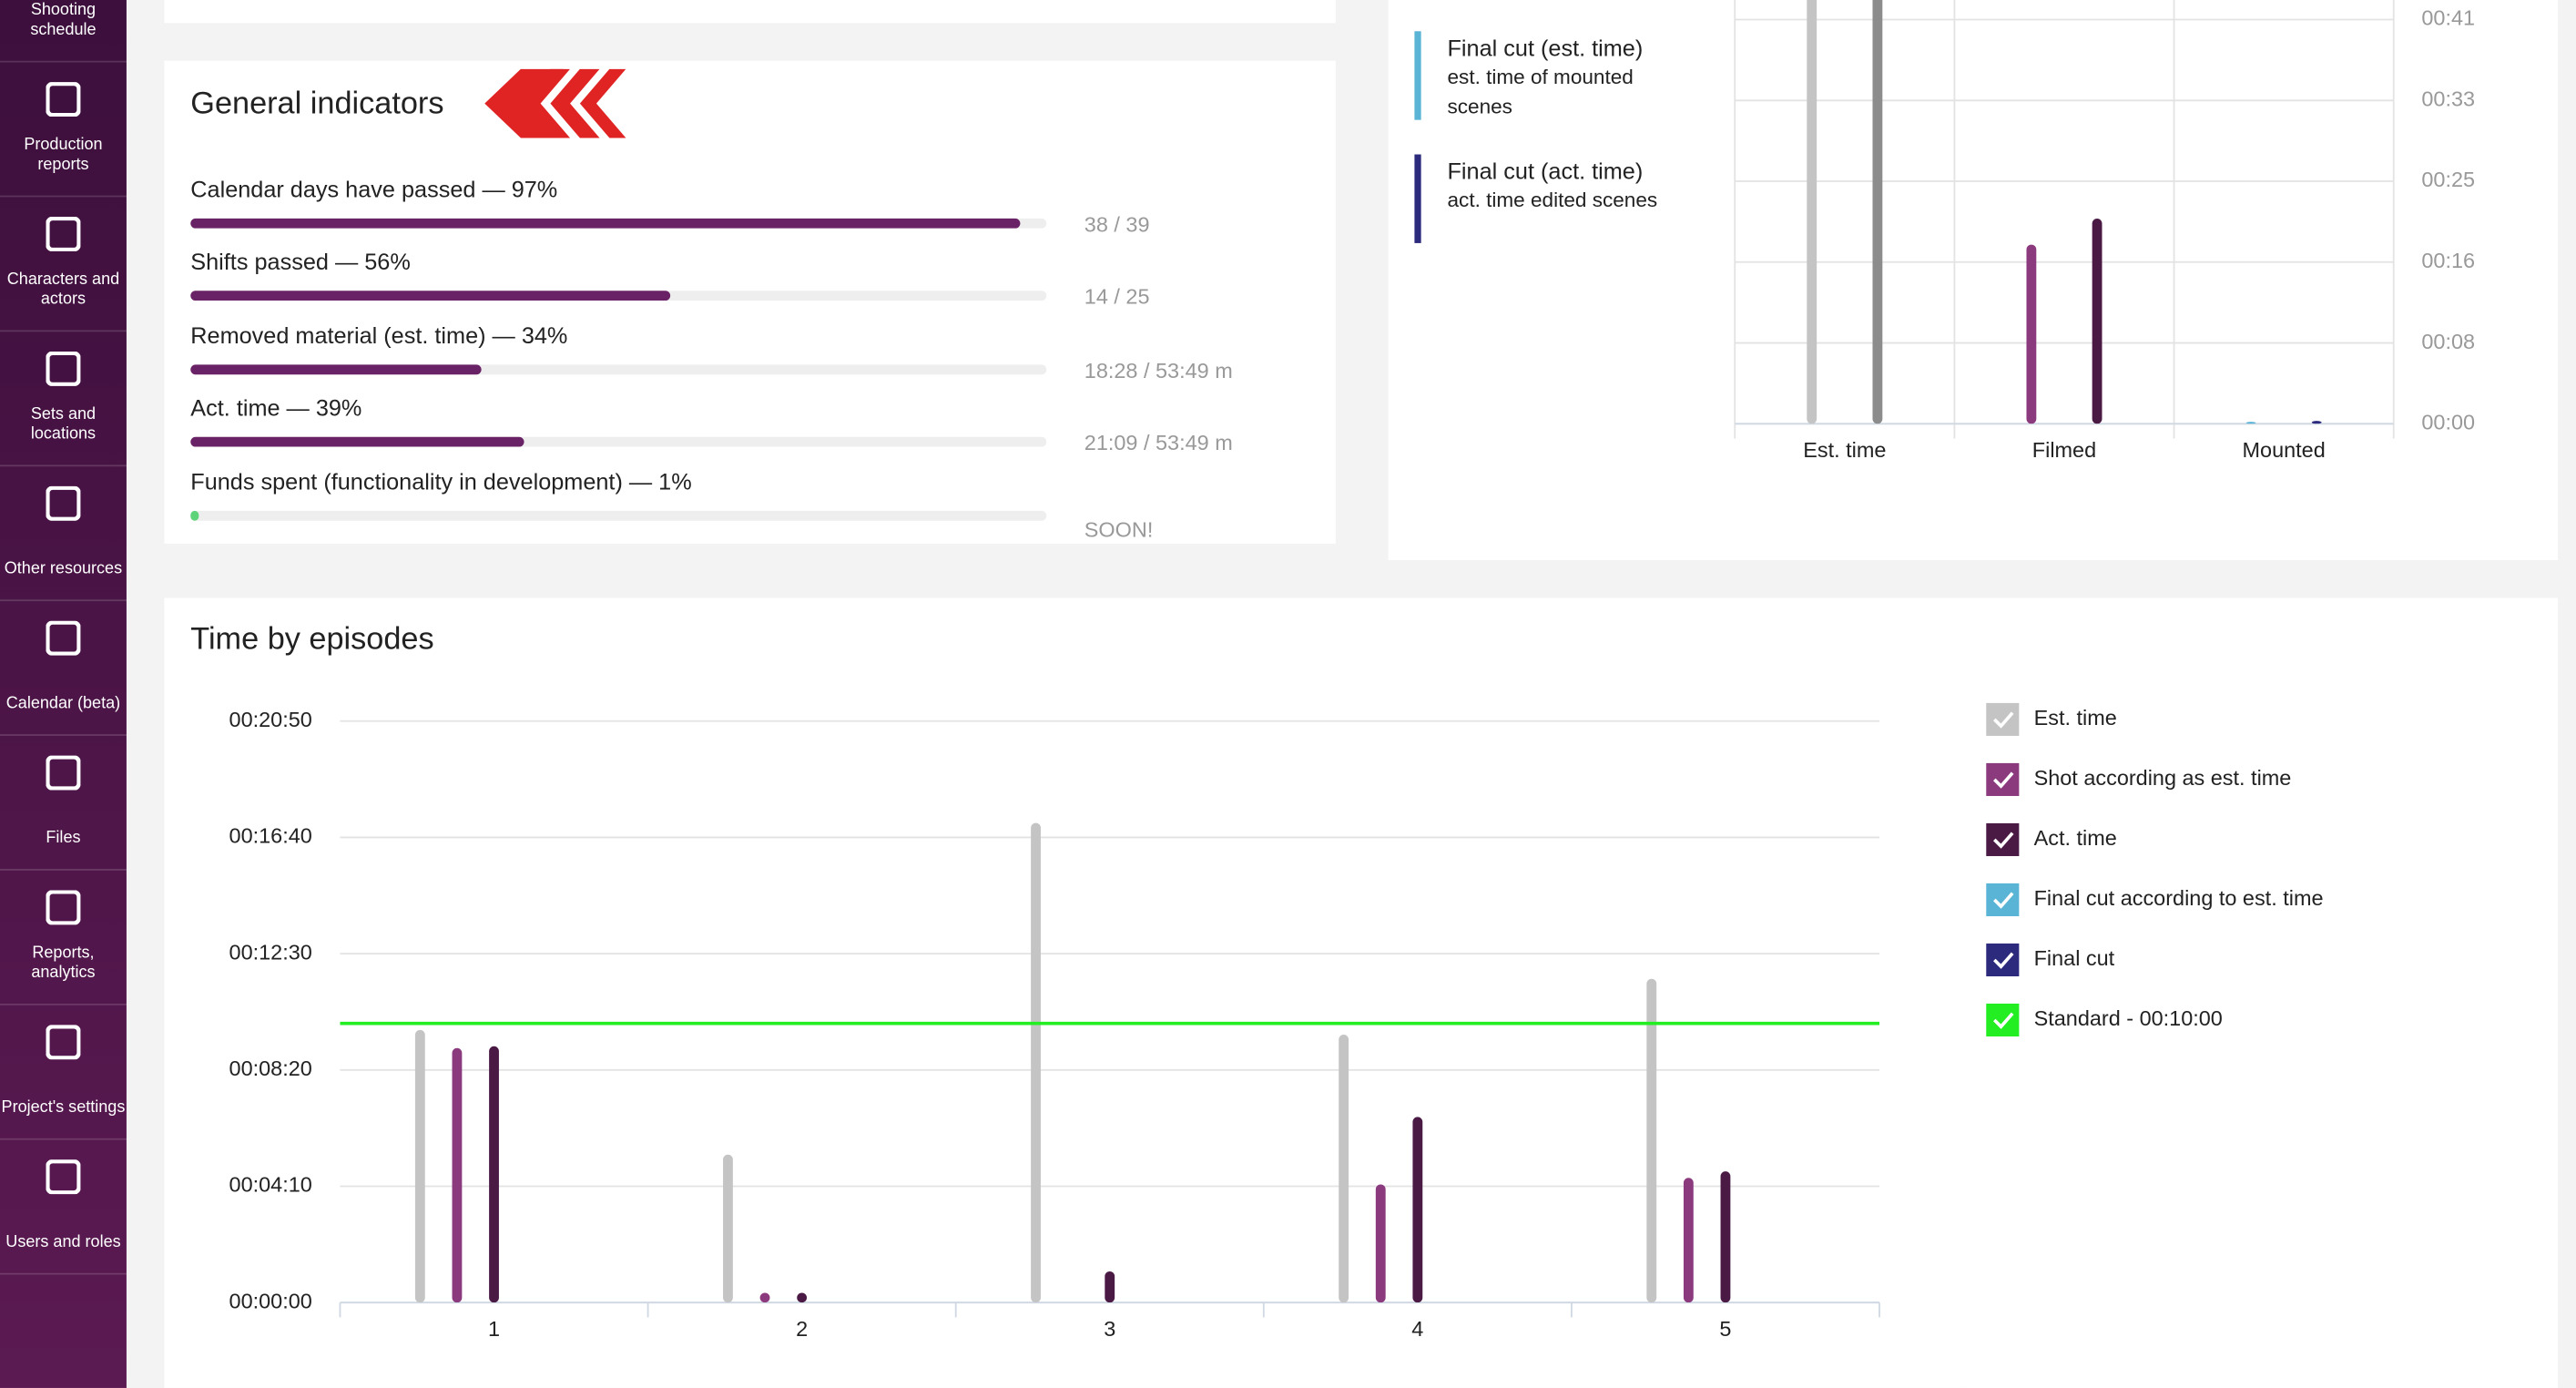 The width and height of the screenshot is (2576, 1388). I want to click on nav-label: Users and roles, so click(63, 1242).